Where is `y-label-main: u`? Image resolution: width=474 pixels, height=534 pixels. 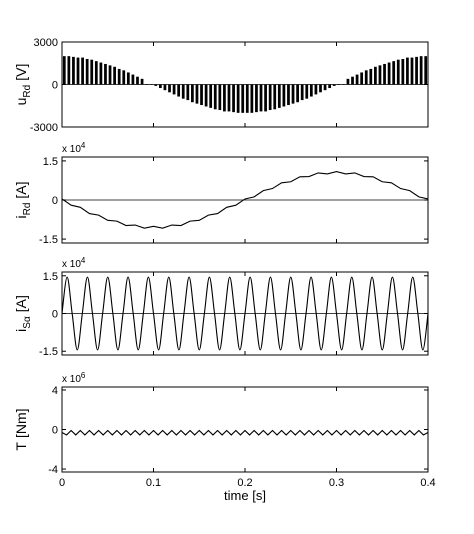
y-label-main: u is located at coordinates (21, 102).